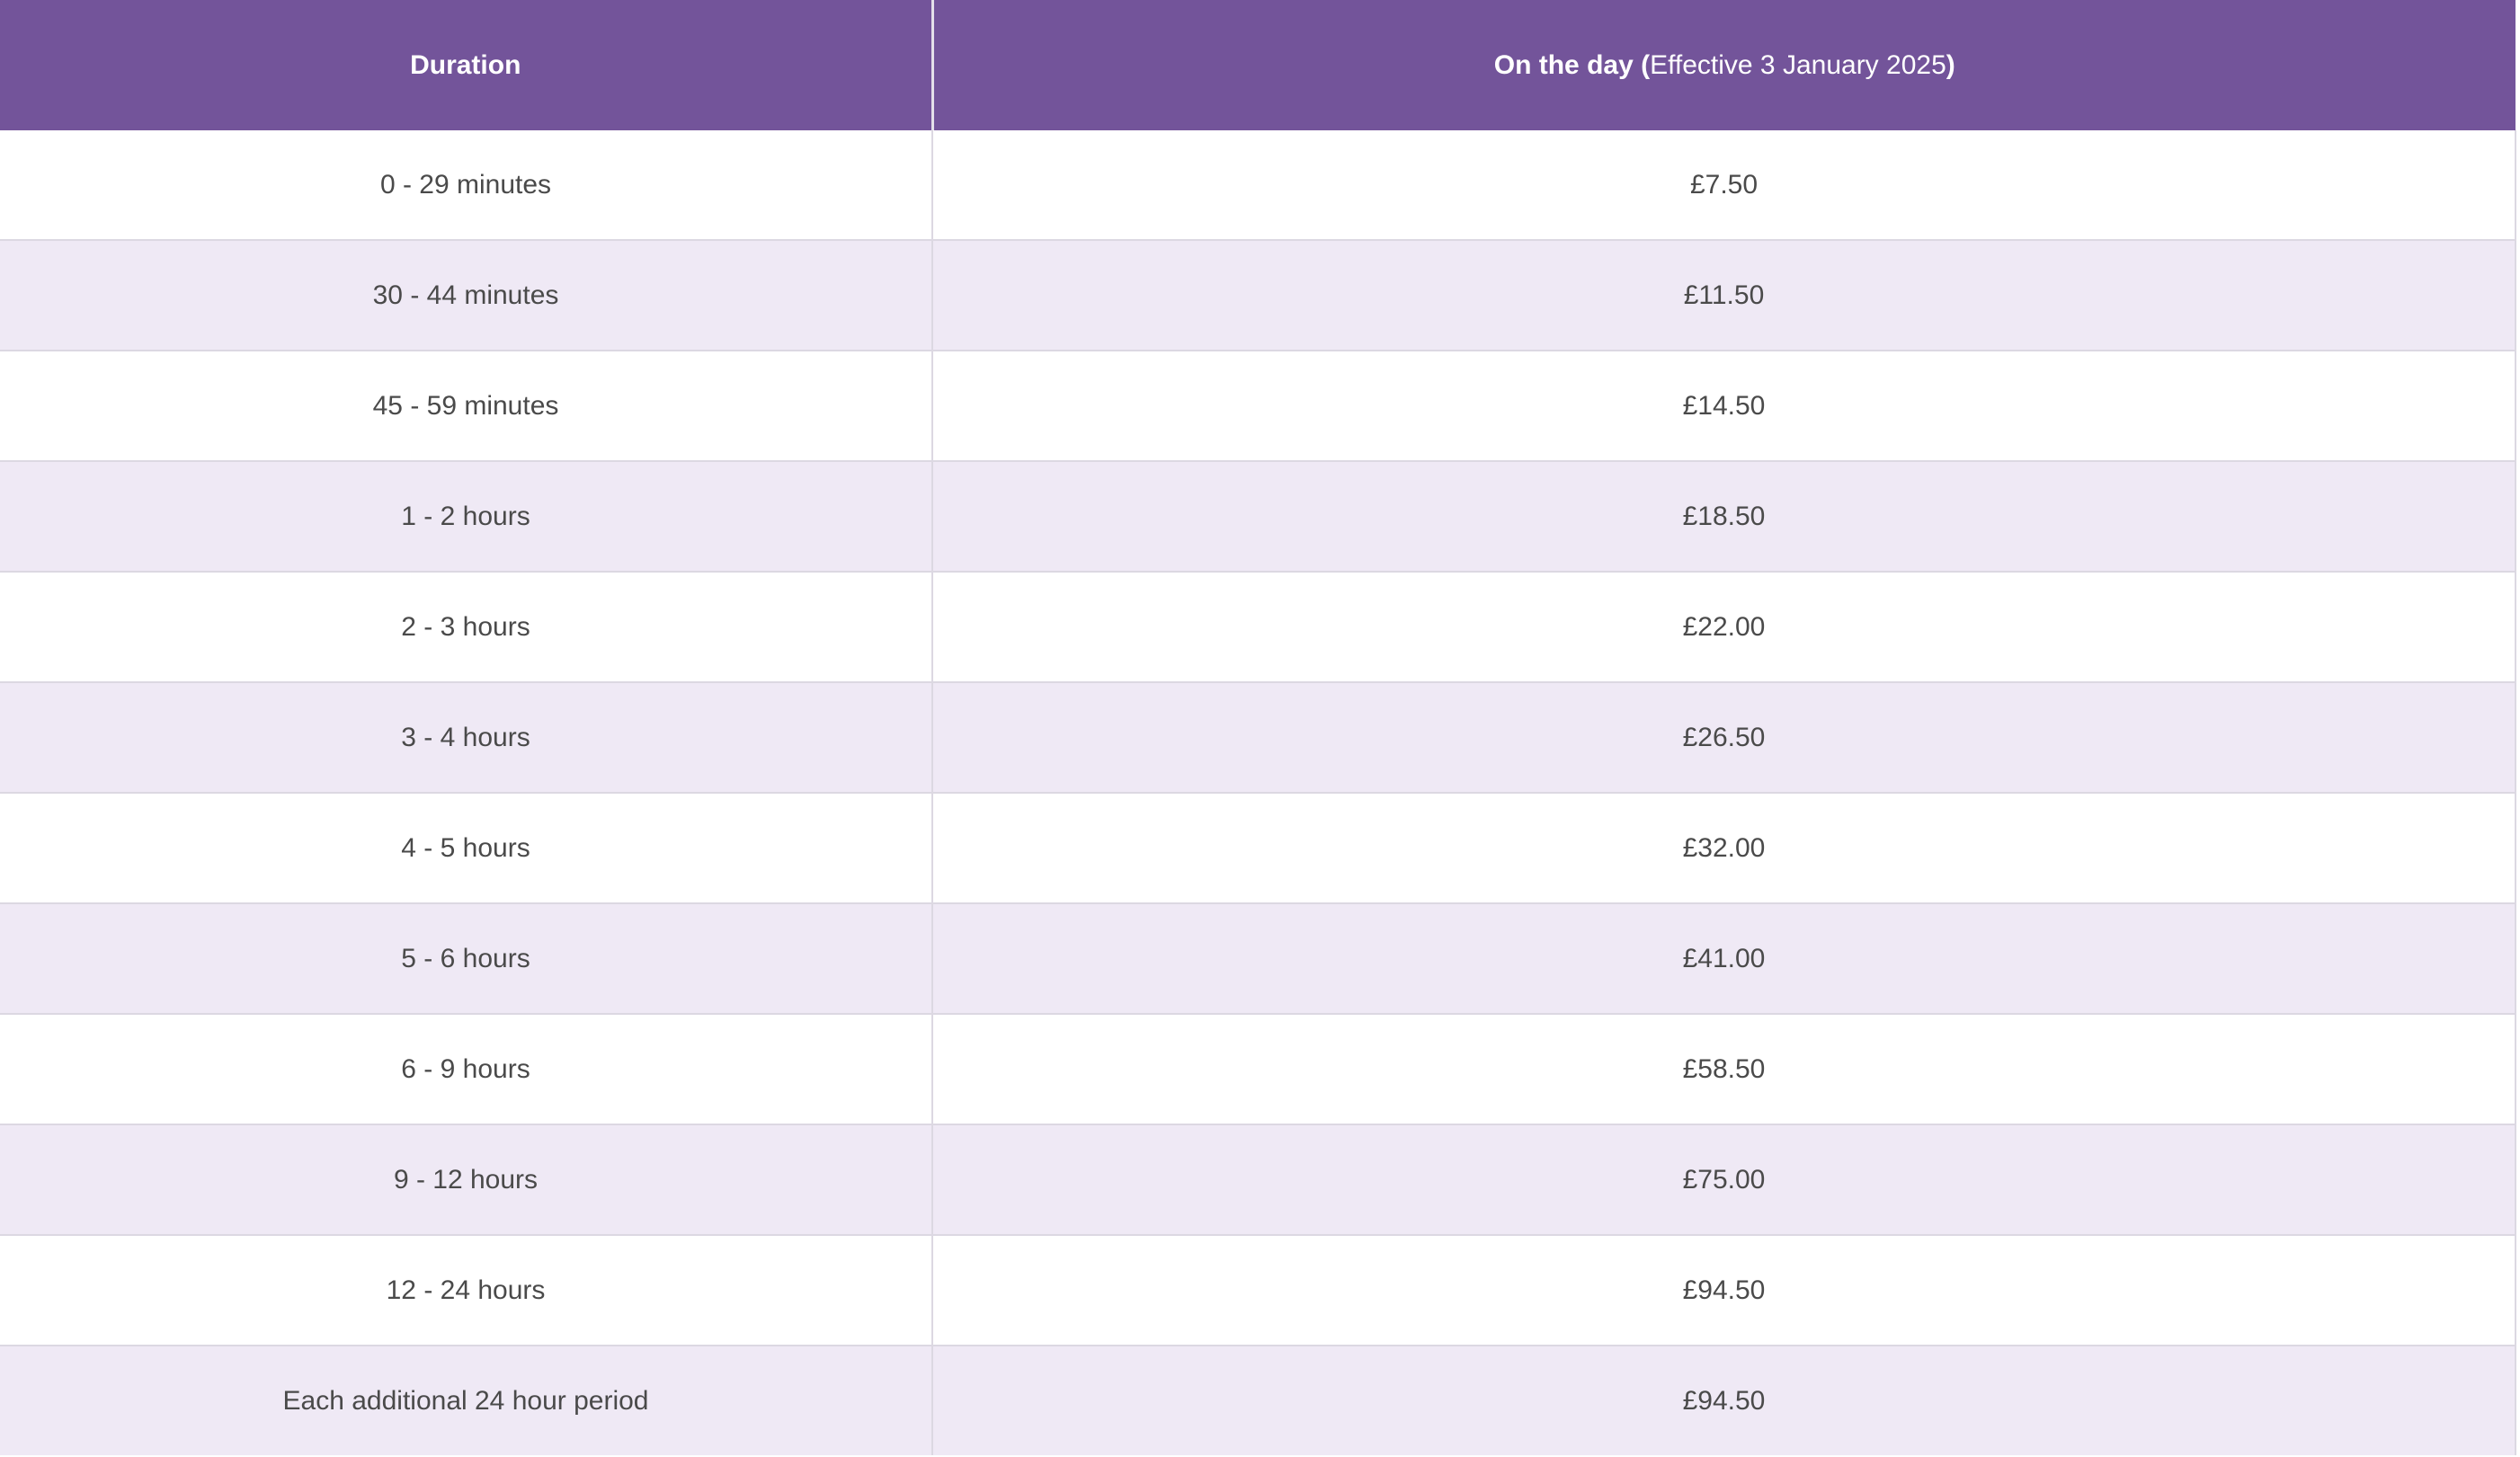 Image resolution: width=2520 pixels, height=1457 pixels. What do you see at coordinates (467, 185) in the screenshot?
I see `duration-cell: 0 - 29 minutes` at bounding box center [467, 185].